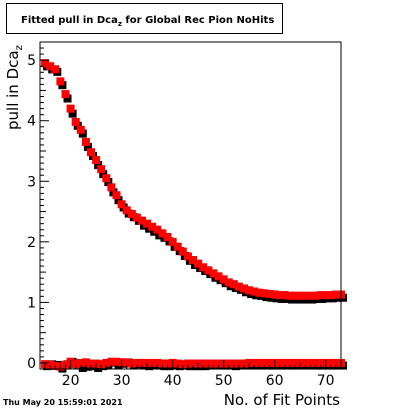 This screenshot has width=400, height=410. Describe the element at coordinates (31, 61) in the screenshot. I see `y-tick-label-5: 5` at that location.